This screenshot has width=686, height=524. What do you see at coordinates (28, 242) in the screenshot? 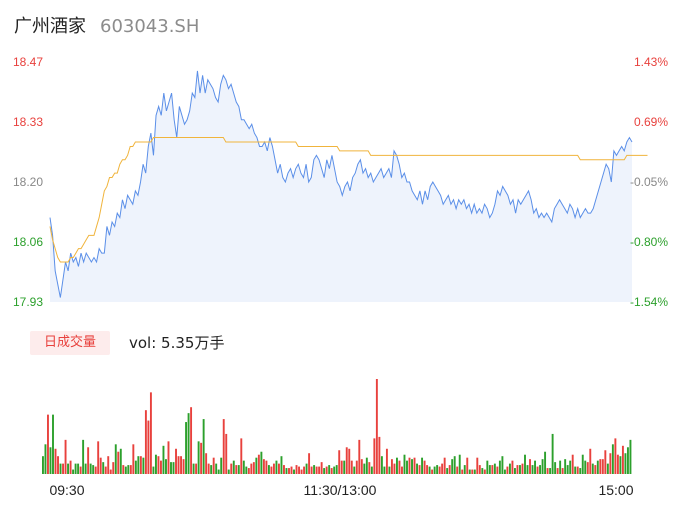
I see `price-tick-label: 18.06` at bounding box center [28, 242].